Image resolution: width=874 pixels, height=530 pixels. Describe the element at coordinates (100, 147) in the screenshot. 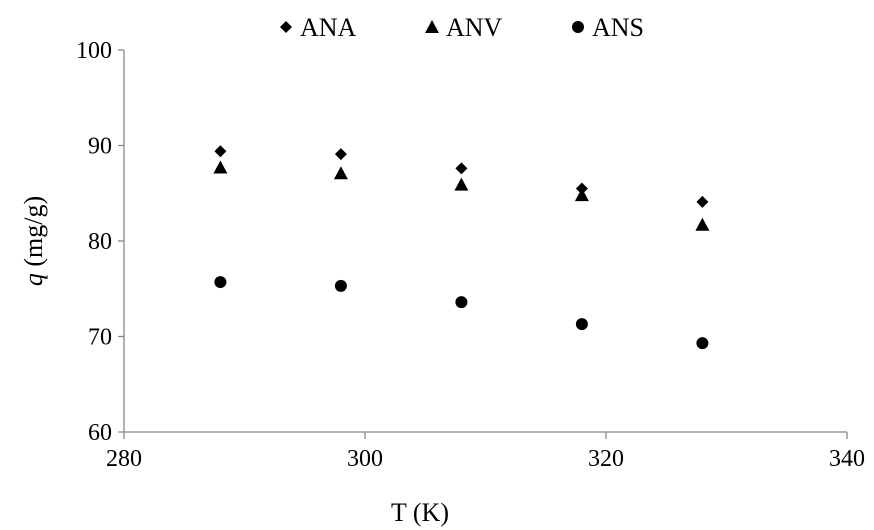

I see `y-tick-label: 90` at that location.